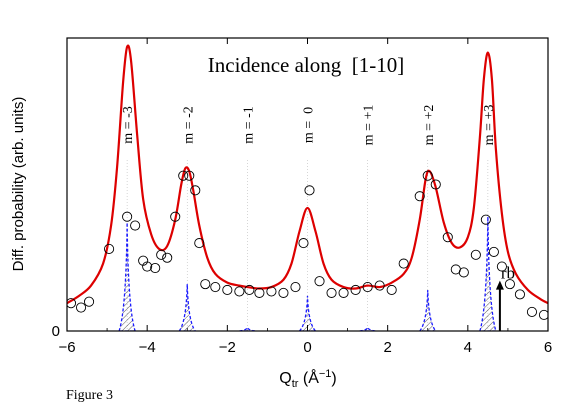  Describe the element at coordinates (499, 285) in the screenshot. I see `rb-arrow-head` at that location.